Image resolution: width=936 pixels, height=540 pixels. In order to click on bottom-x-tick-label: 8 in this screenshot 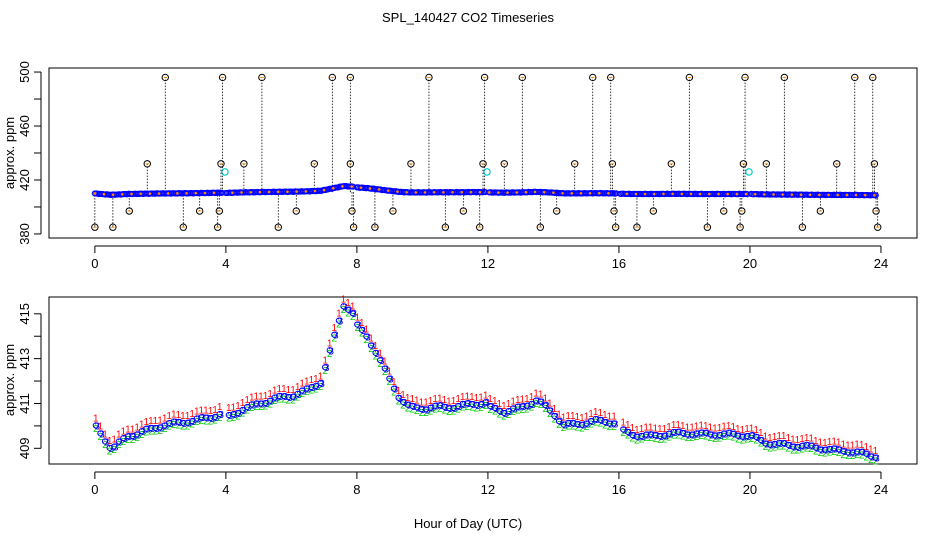, I will do `click(356, 489)`.